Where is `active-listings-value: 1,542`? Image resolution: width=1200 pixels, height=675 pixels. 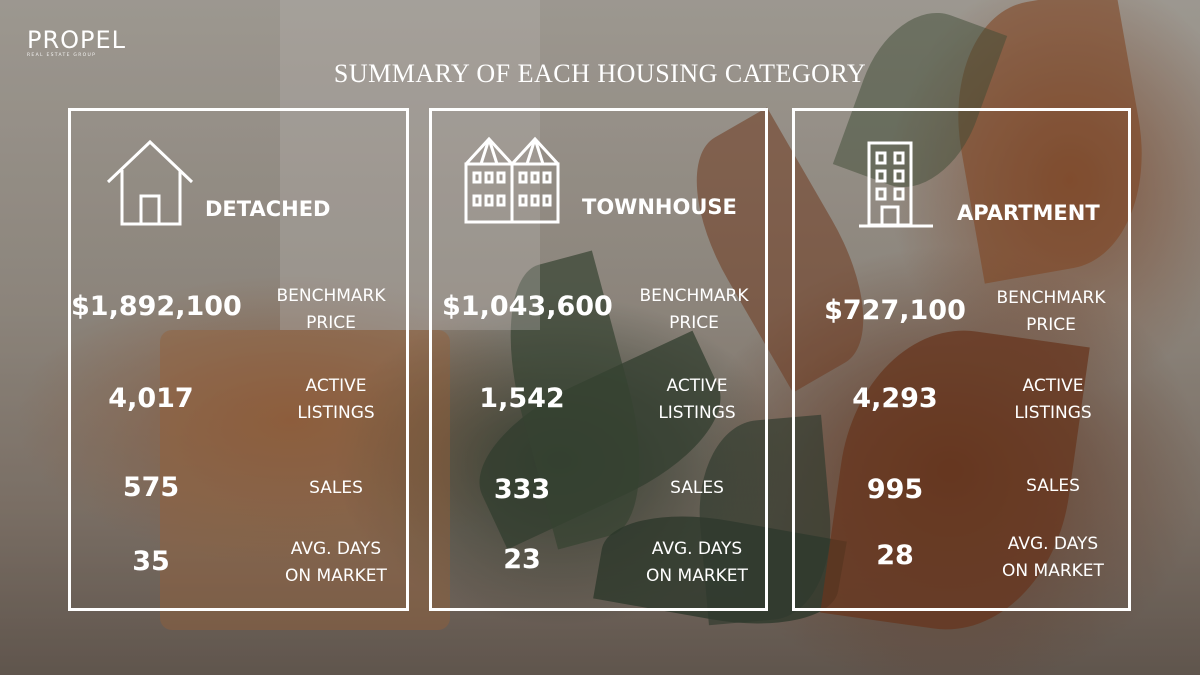
active-listings-value: 1,542 is located at coordinates (522, 398).